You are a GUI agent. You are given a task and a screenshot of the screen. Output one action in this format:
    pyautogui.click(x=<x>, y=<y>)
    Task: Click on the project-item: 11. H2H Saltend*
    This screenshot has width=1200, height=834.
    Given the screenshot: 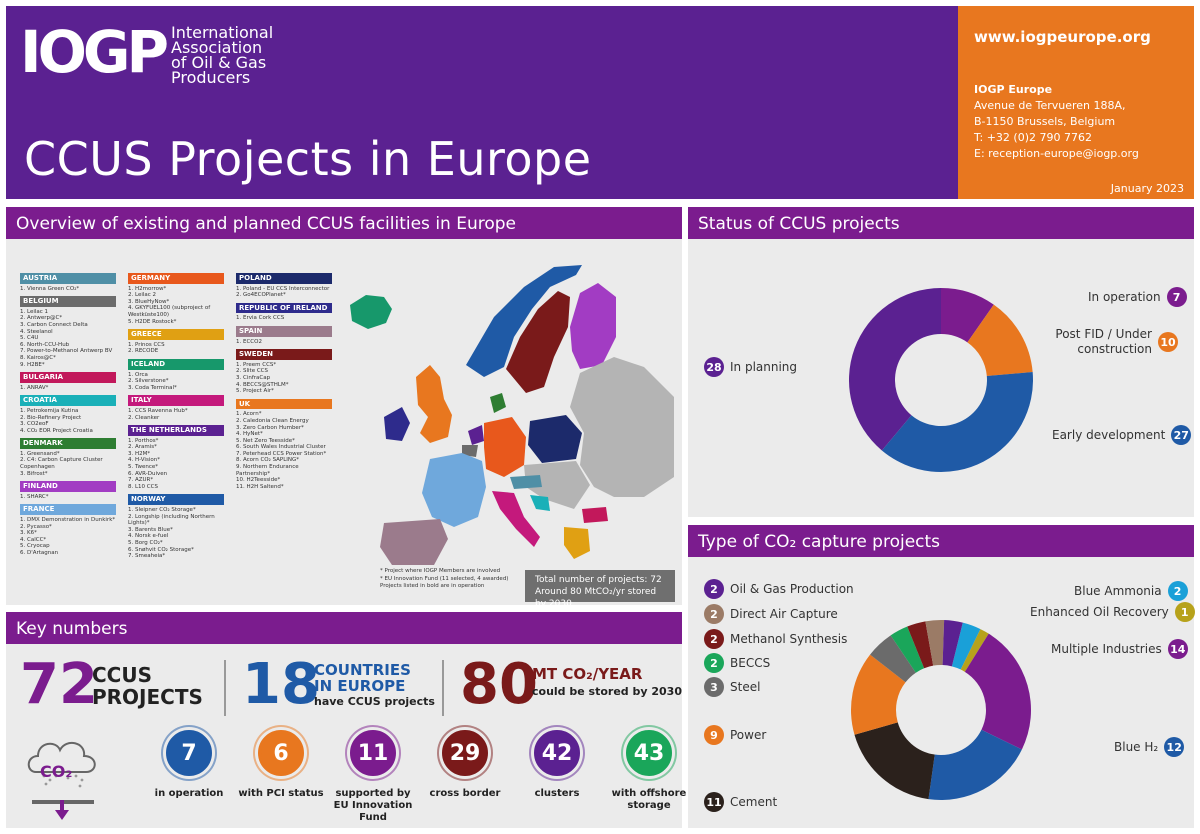 What is the action you would take?
    pyautogui.click(x=260, y=486)
    